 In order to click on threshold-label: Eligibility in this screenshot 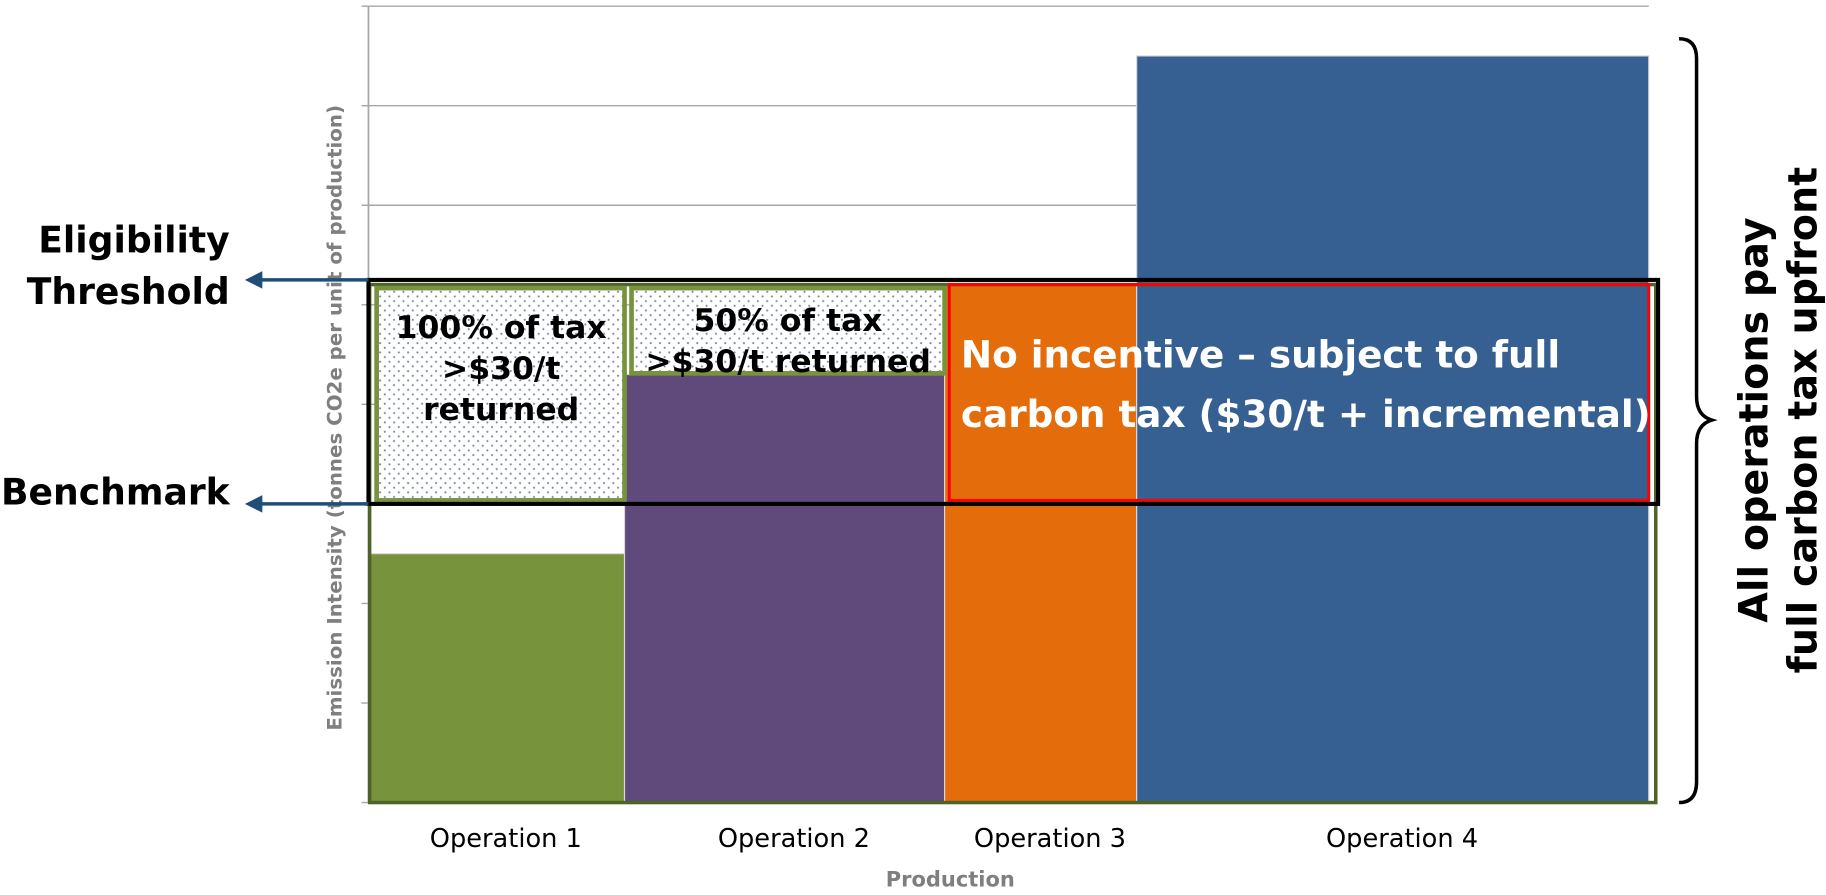, I will do `click(134, 240)`.